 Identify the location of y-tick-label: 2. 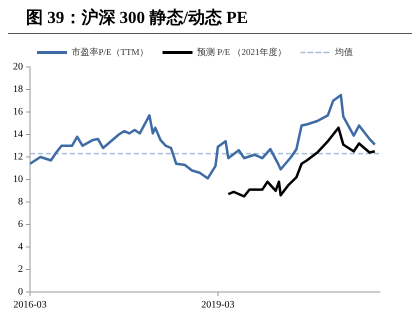
(20, 270).